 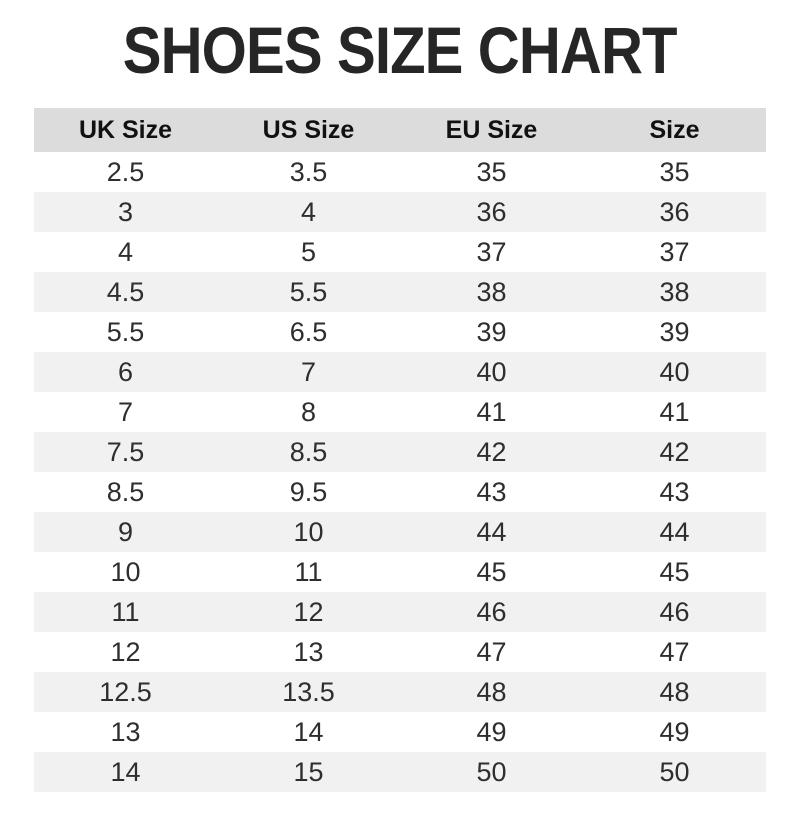 What do you see at coordinates (674, 251) in the screenshot?
I see `table-cell-size: 37` at bounding box center [674, 251].